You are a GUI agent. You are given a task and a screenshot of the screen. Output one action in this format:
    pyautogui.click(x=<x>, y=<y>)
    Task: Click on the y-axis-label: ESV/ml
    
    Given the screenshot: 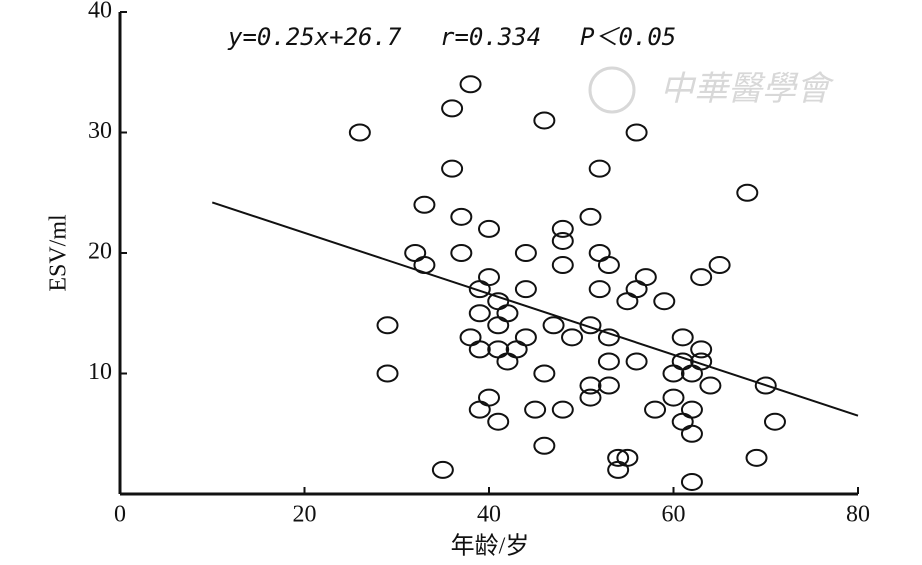 What is the action you would take?
    pyautogui.click(x=59, y=253)
    